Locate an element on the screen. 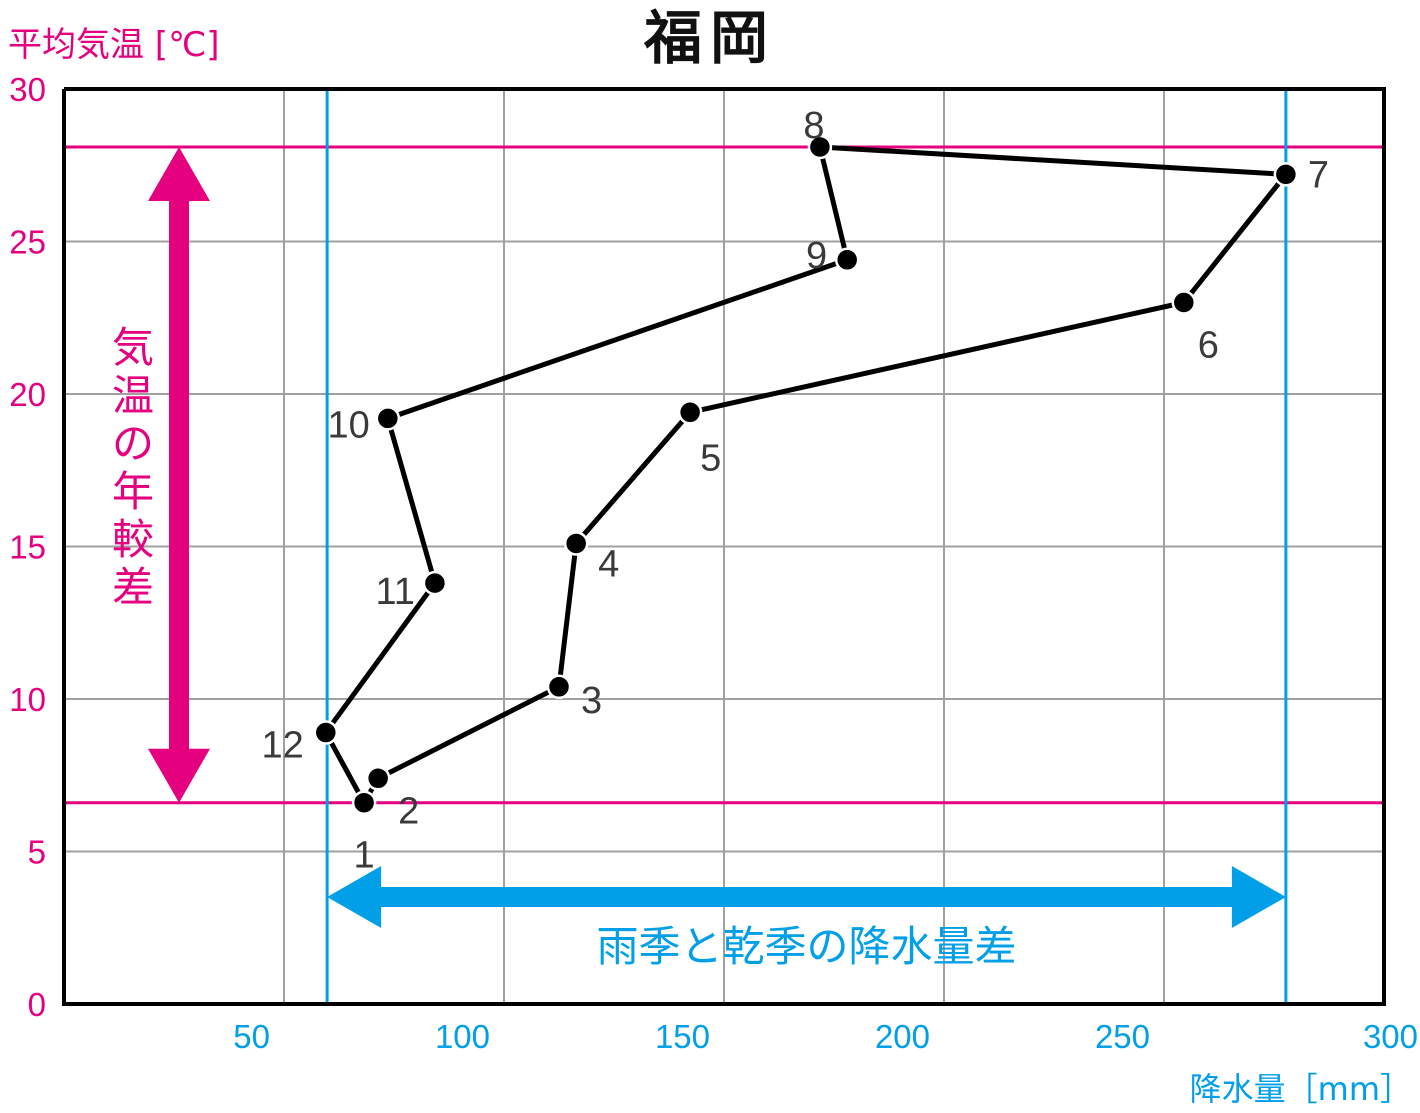  y-tick-label: 30 is located at coordinates (27, 89).